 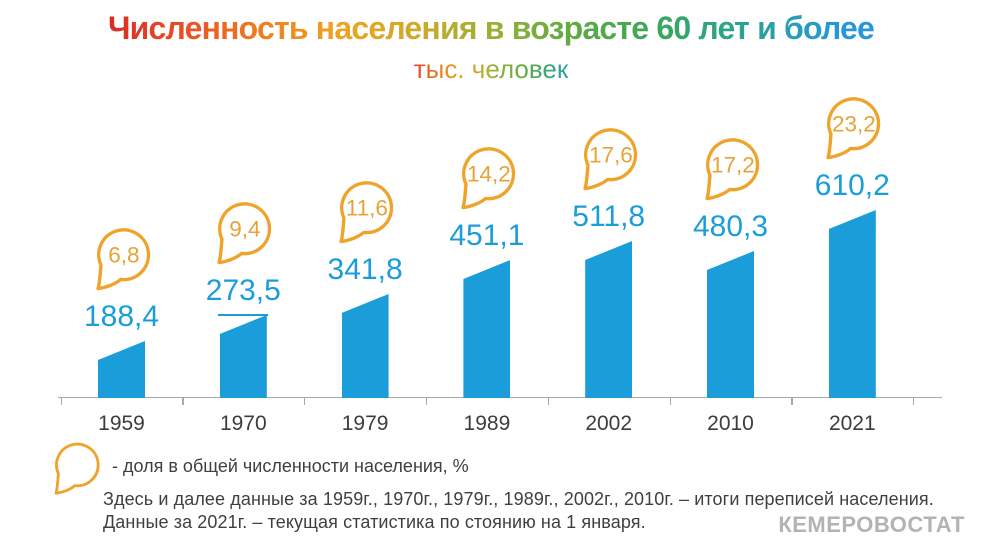 What do you see at coordinates (730, 423) in the screenshot?
I see `x-axis-year-label: 2010` at bounding box center [730, 423].